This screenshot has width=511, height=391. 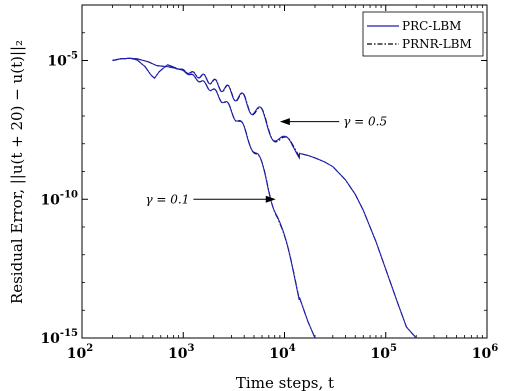 I want to click on x-tick-label: 103, so click(x=181, y=352).